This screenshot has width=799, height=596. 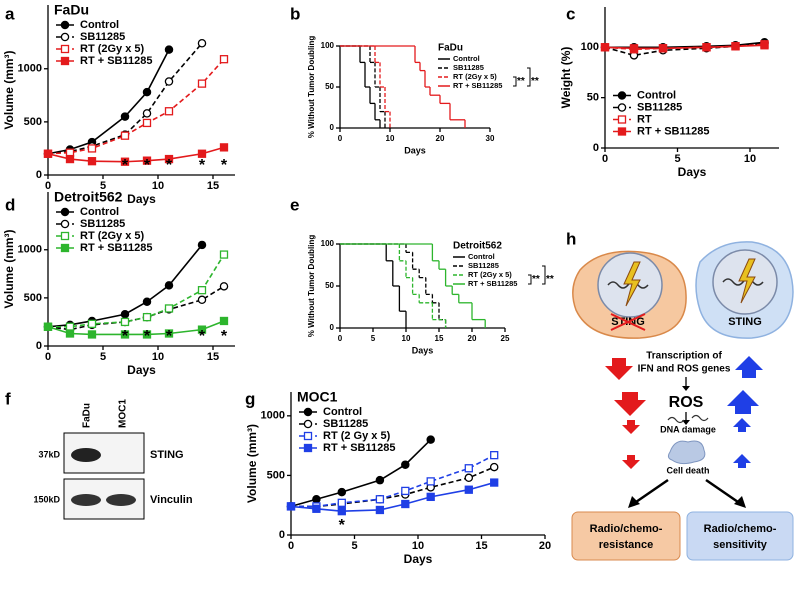 What do you see at coordinates (295, 13) in the screenshot?
I see `panel-label: b` at bounding box center [295, 13].